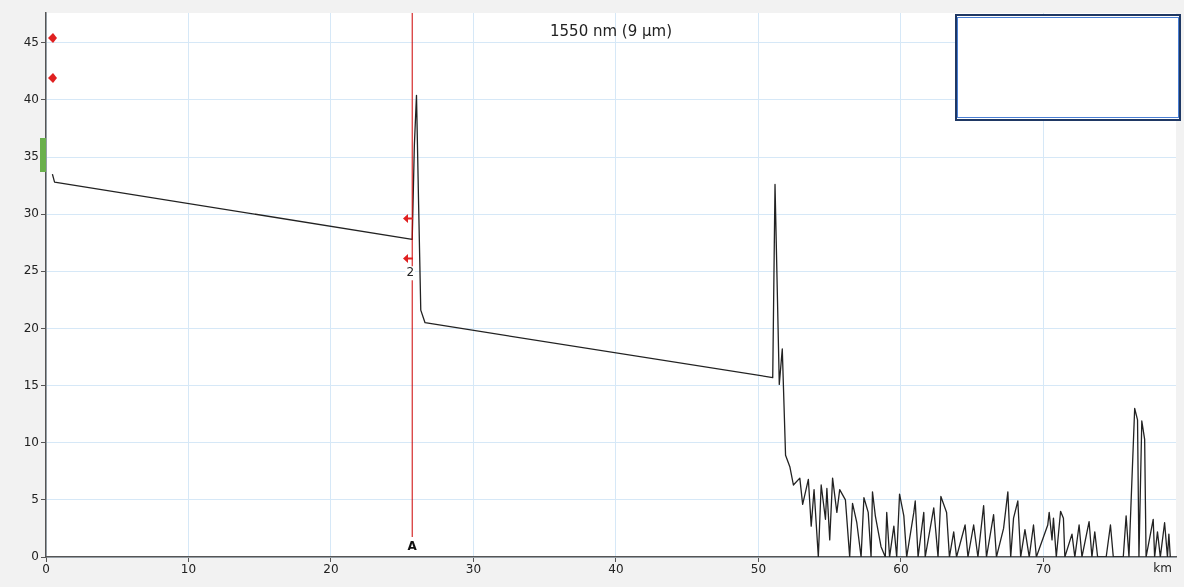 The width and height of the screenshot is (1184, 587). I want to click on x-tick-label: 0, so click(46, 569).